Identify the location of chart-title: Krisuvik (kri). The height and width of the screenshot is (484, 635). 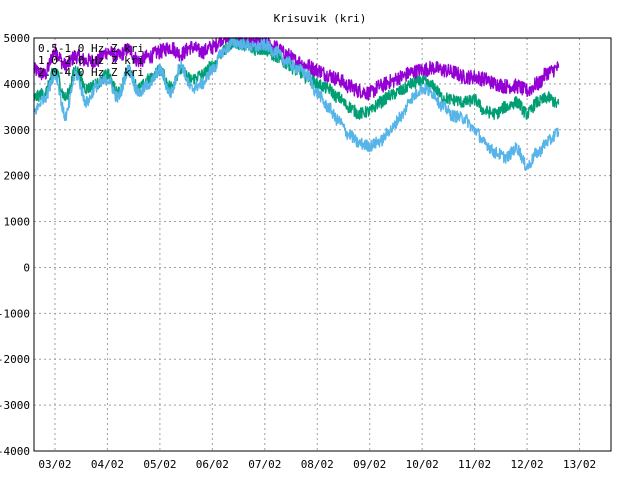
(320, 18).